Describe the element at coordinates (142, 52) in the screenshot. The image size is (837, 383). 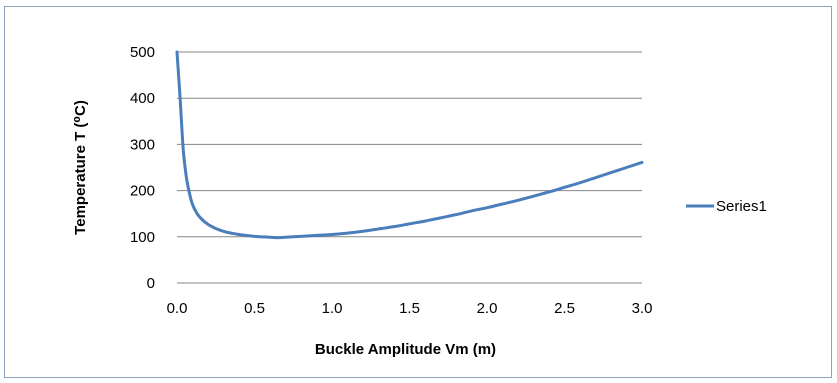
I see `y-tick-label: 500` at that location.